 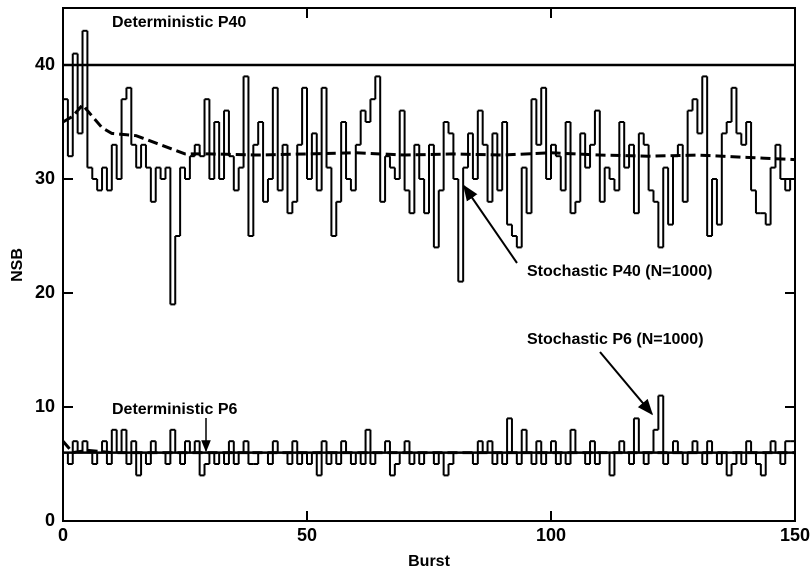 I want to click on y-tick-label: 0, so click(x=50, y=520).